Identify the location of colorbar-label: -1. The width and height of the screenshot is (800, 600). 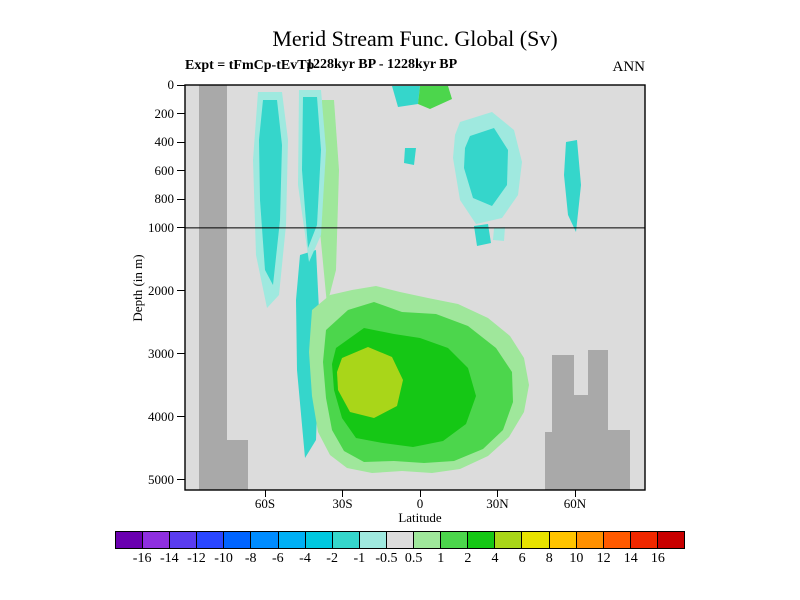
(359, 558).